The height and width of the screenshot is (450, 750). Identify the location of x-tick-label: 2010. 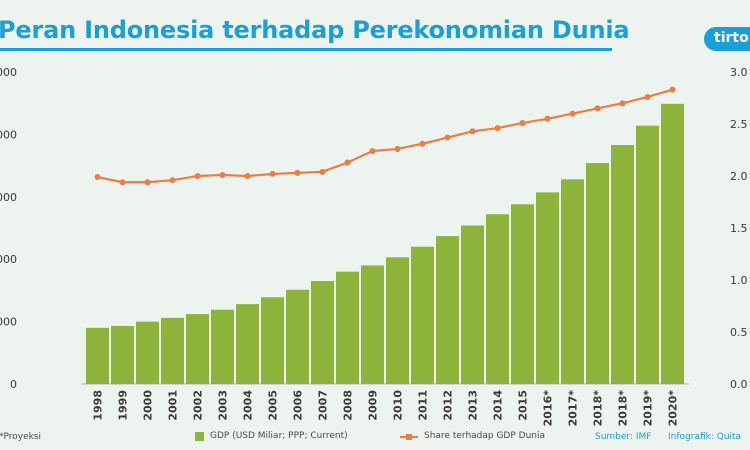
(398, 405).